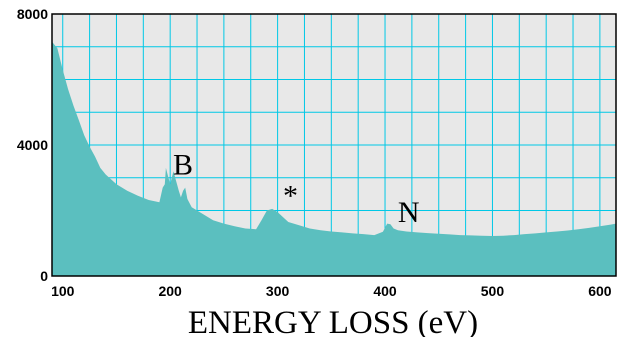 The height and width of the screenshot is (337, 620). Describe the element at coordinates (183, 164) in the screenshot. I see `peak-label: B` at that location.